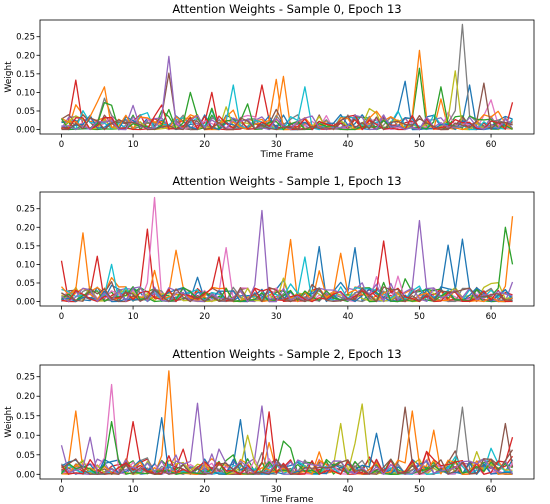 Image resolution: width=550 pixels, height=504 pixels. Describe the element at coordinates (287, 499) in the screenshot. I see `x-axis-label: Time Frame` at that location.